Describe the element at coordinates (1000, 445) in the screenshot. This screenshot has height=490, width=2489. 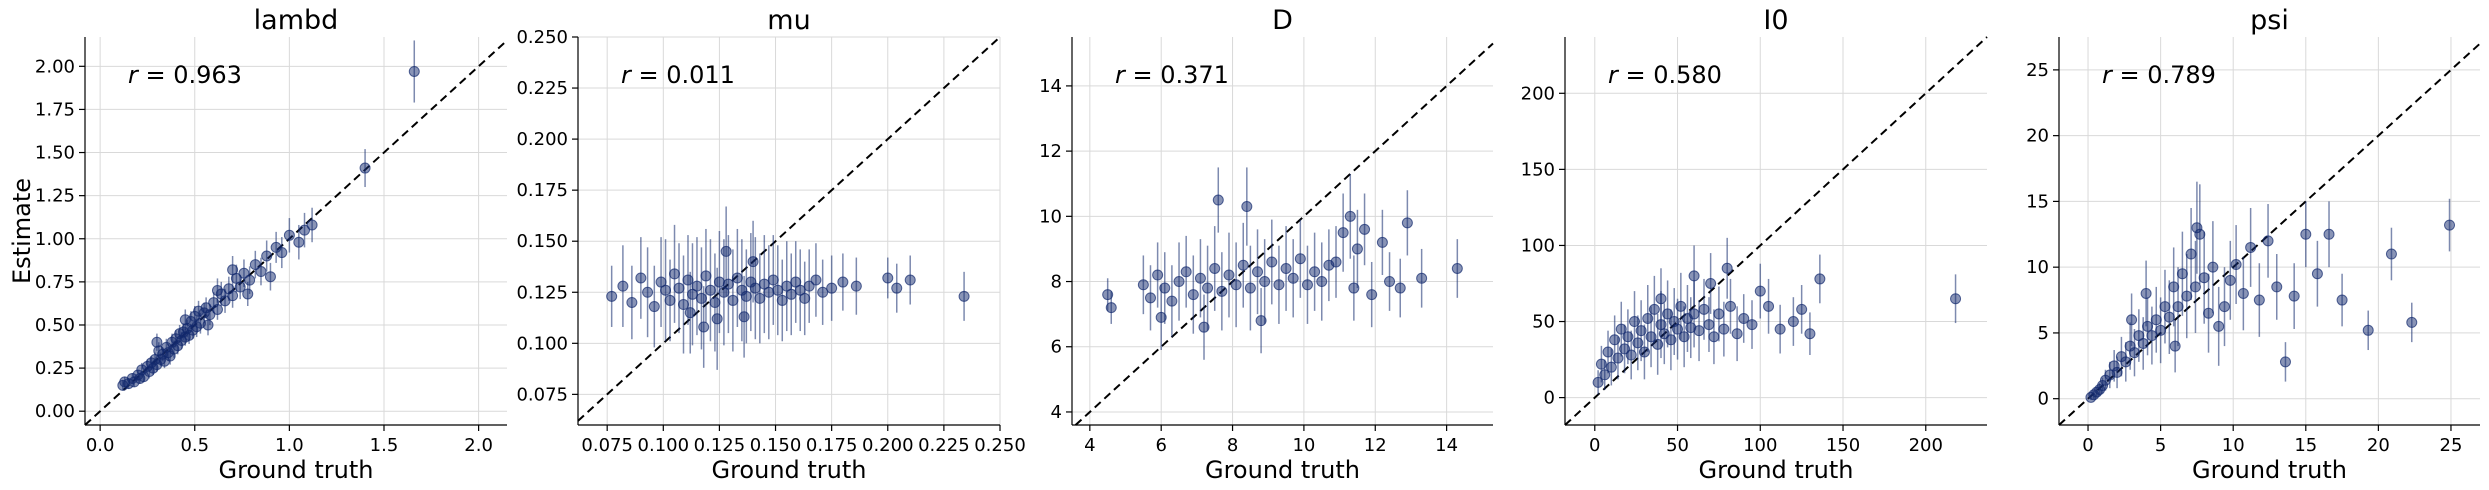
I see `x-tick-label: 0.250` at that location.